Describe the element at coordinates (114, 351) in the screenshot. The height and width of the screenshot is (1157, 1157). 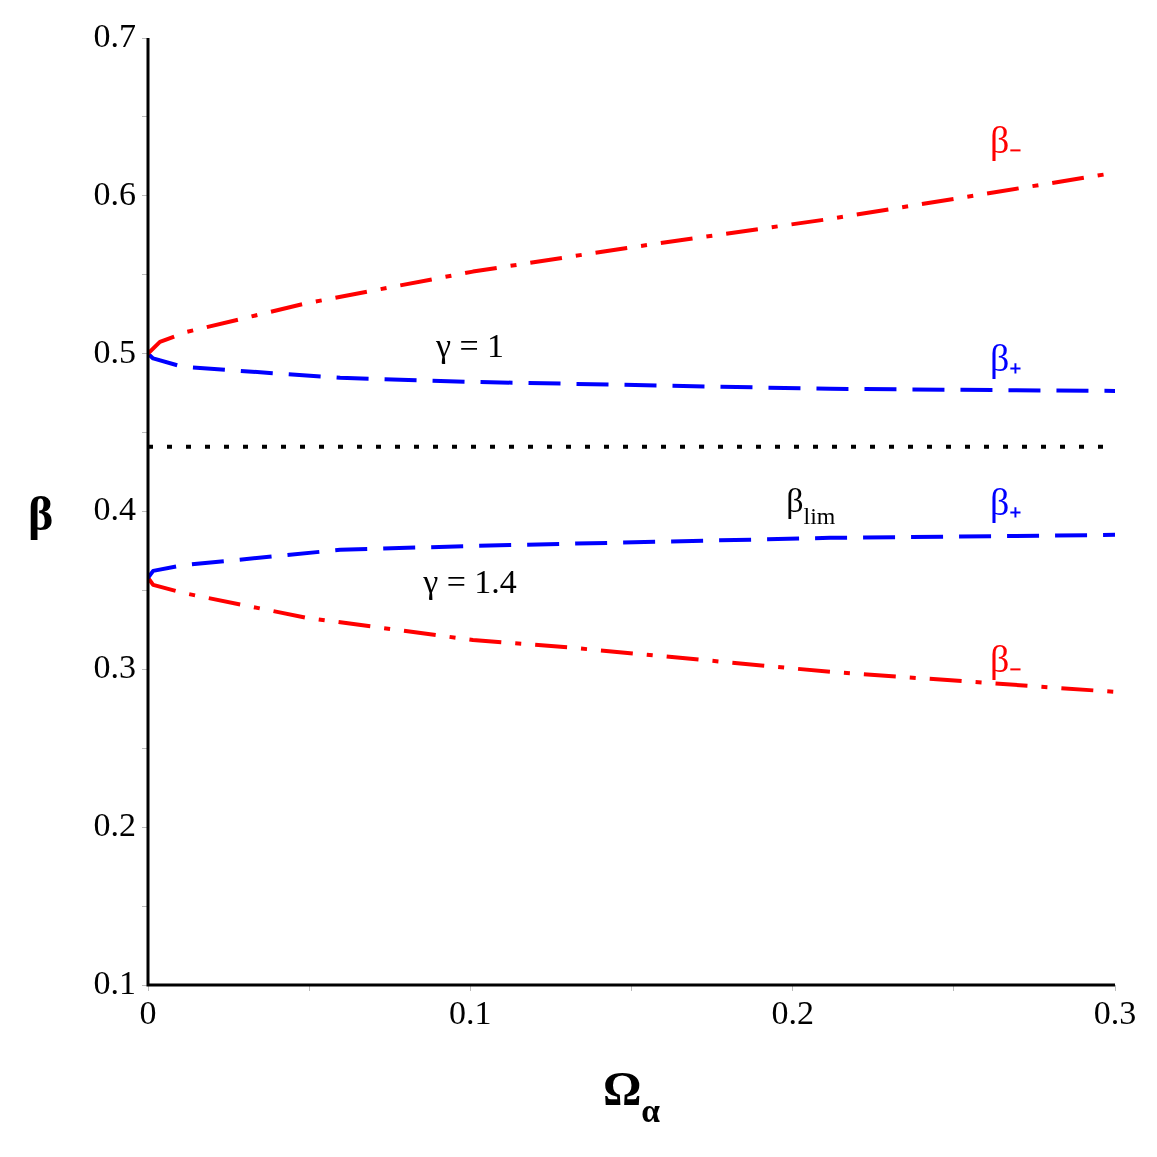
I see `y-tick-label: 0.5` at that location.